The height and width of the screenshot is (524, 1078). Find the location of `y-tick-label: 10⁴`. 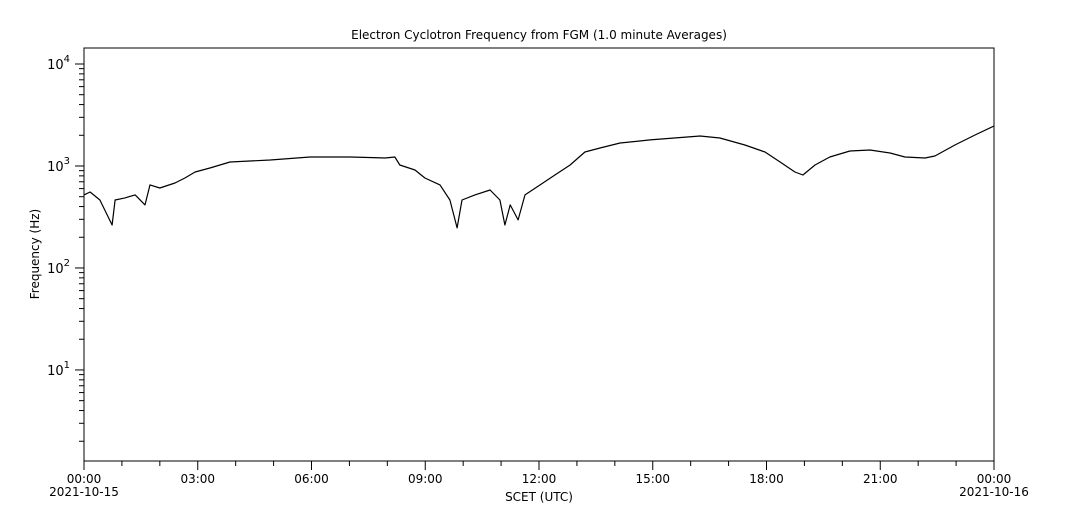

y-tick-label: 10⁴ is located at coordinates (58, 63).